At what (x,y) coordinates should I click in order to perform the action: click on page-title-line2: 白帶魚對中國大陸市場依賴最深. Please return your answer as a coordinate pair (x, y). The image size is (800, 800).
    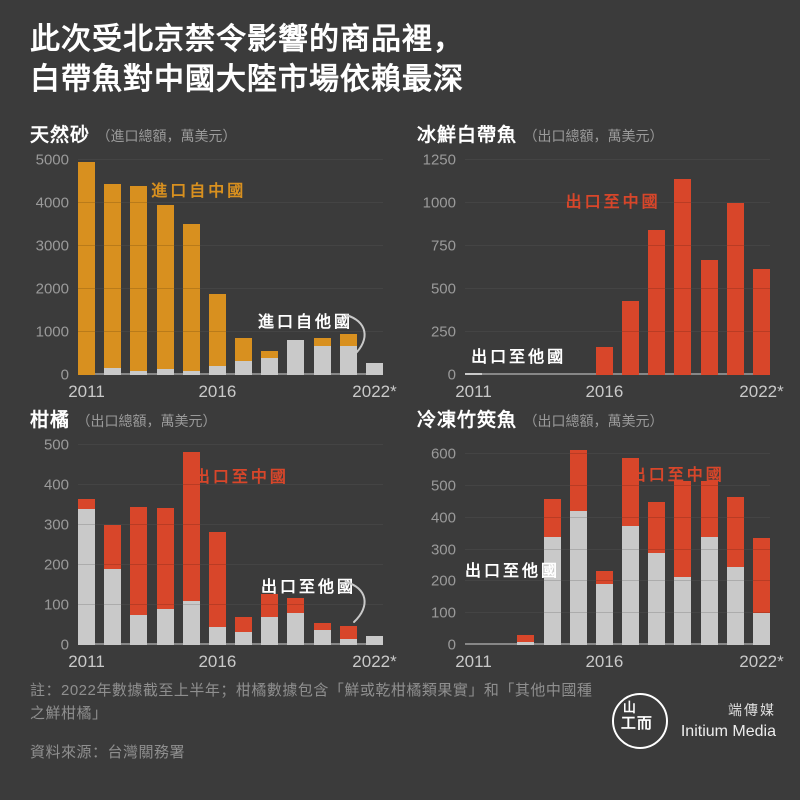
    Looking at the image, I should click on (247, 79).